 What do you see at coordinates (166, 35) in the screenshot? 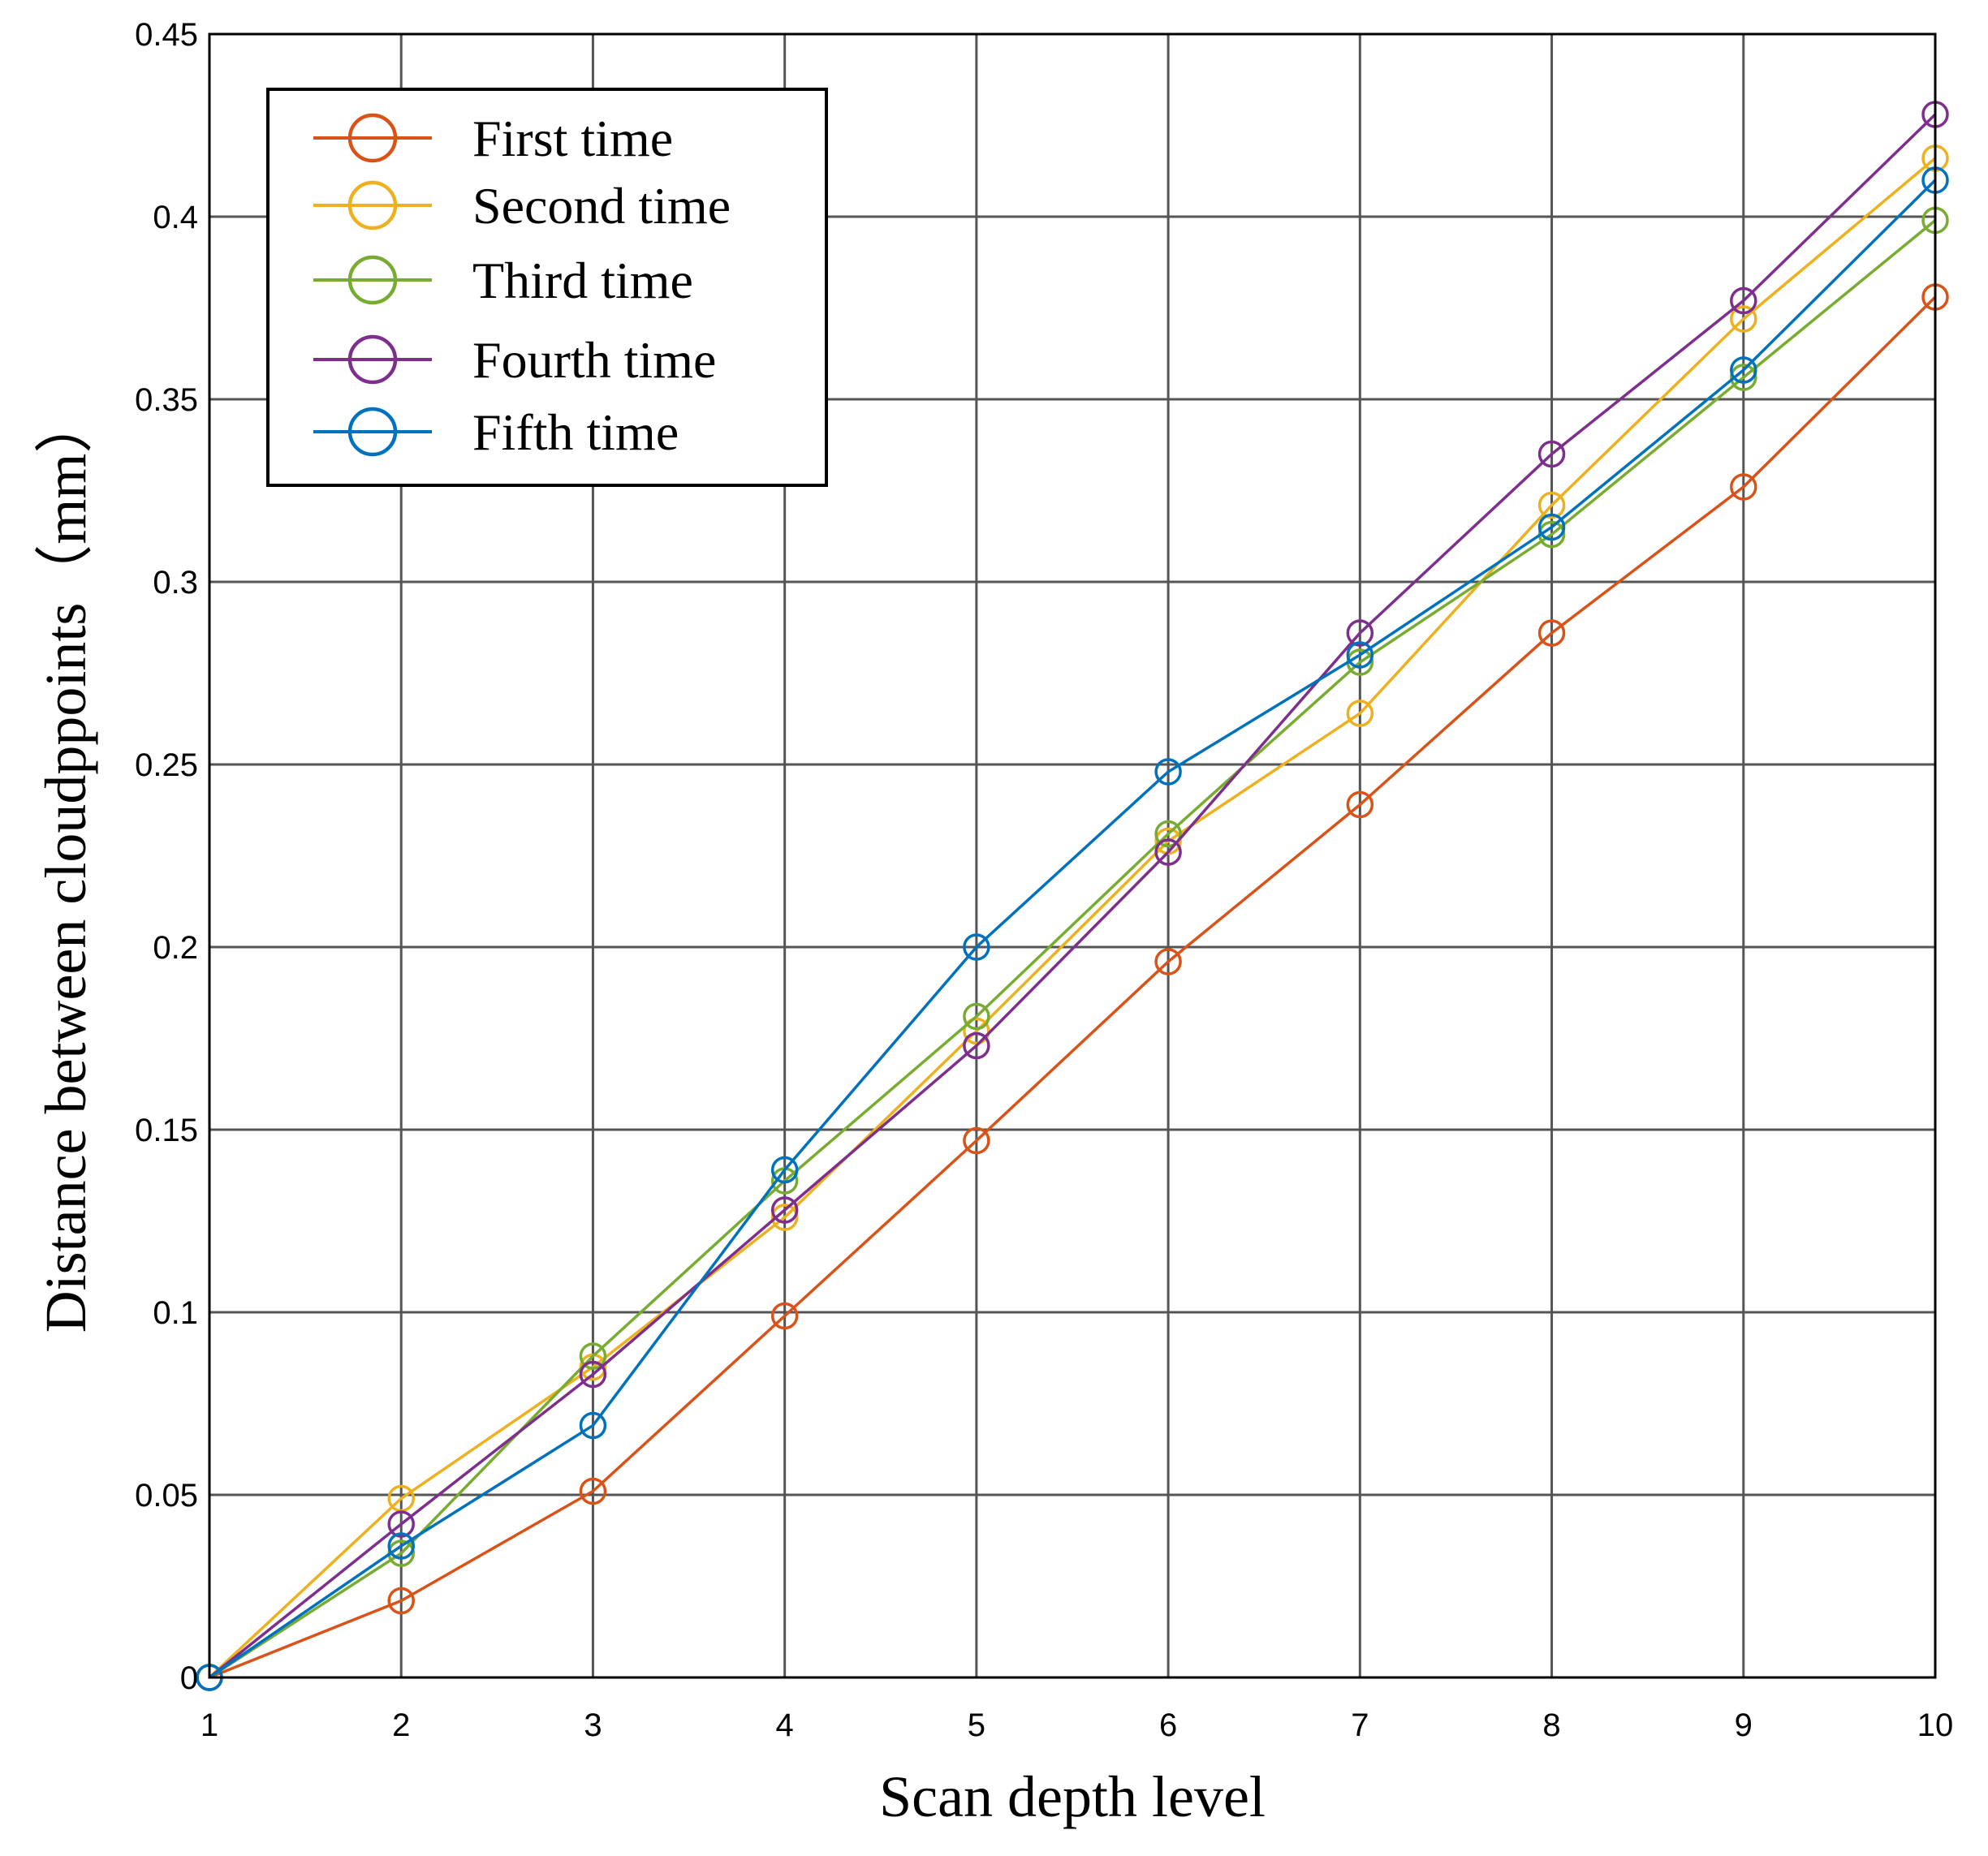
I see `y-tick-label: 0.45` at bounding box center [166, 35].